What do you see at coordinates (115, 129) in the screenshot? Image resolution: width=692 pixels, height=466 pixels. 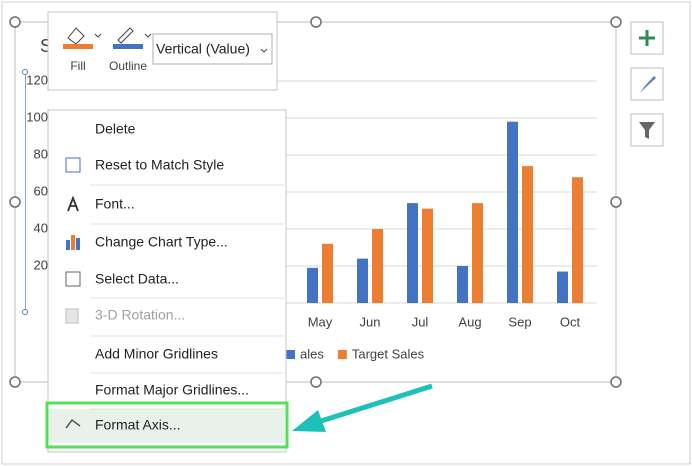 I see `menu-item: Delete` at bounding box center [115, 129].